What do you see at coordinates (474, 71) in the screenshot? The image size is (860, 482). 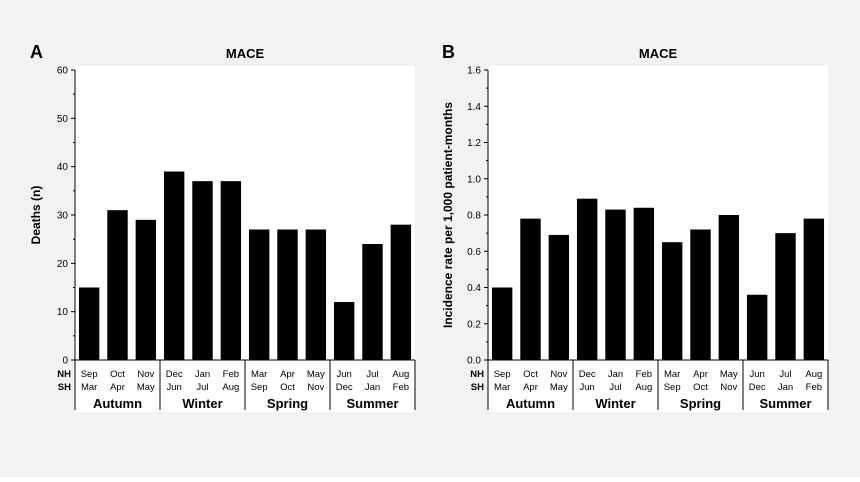 I see `panel-b-y-tick-label: 1.6` at bounding box center [474, 71].